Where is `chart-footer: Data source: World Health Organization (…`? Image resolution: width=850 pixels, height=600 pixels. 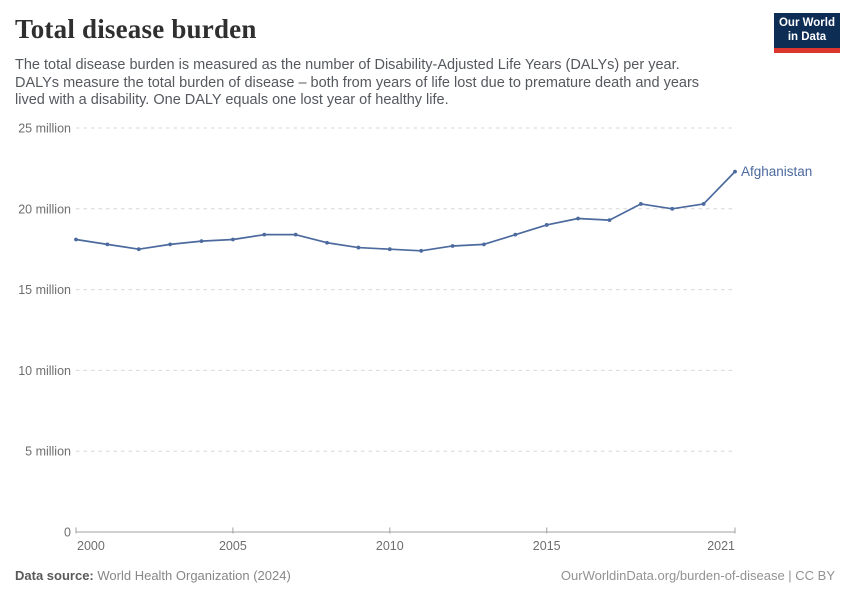
chart-footer: Data source: World Health Organization (… is located at coordinates (425, 575).